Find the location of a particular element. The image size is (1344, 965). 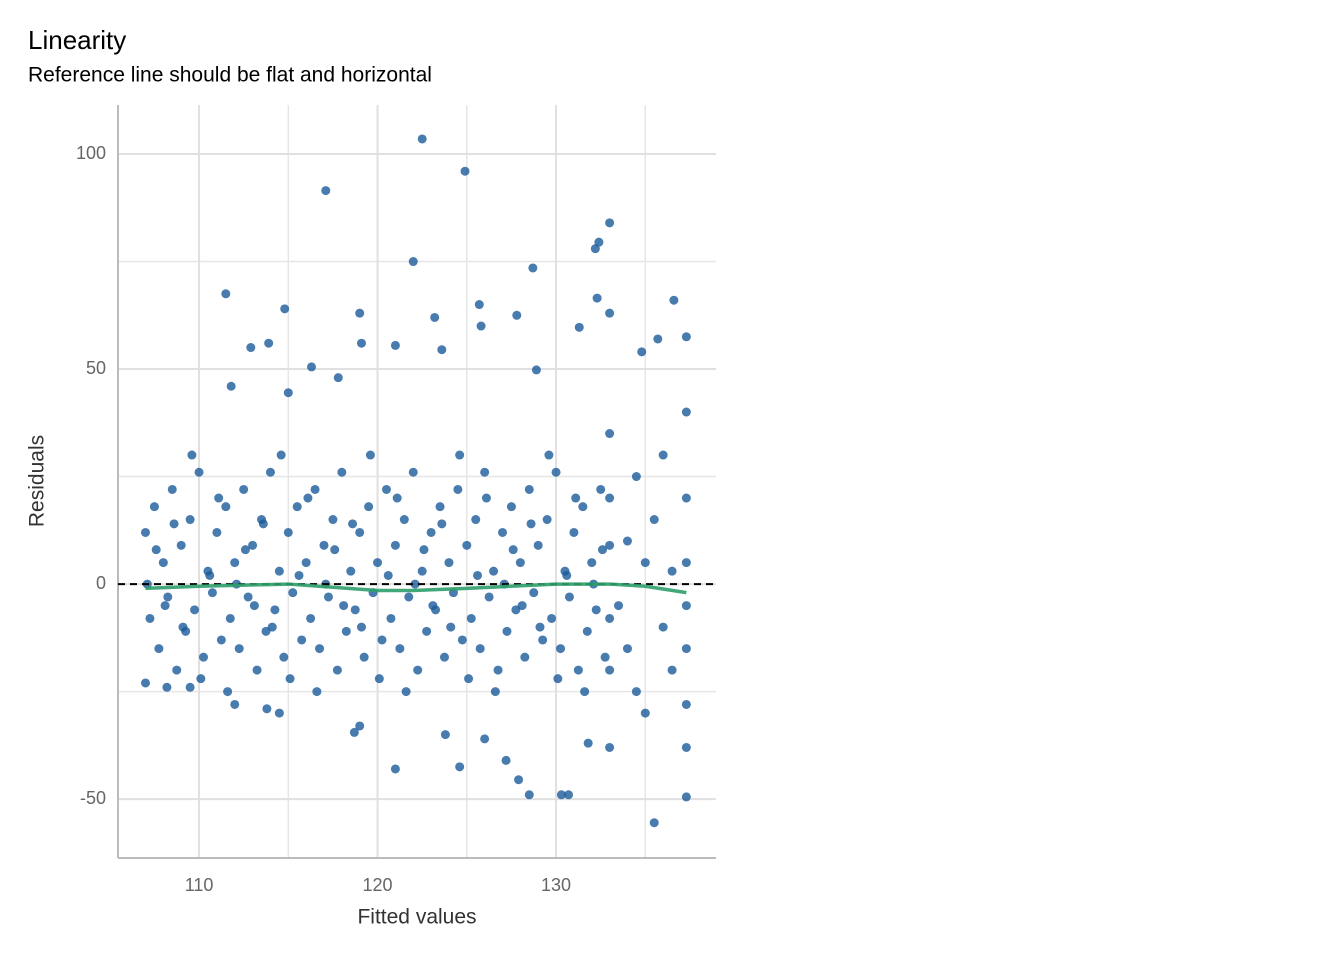

x-tick-label: 110 is located at coordinates (199, 885).